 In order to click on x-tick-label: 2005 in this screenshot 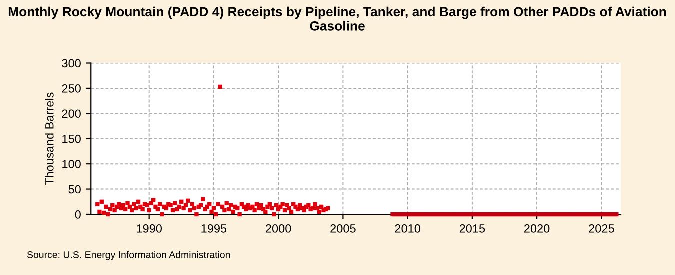, I will do `click(343, 228)`.